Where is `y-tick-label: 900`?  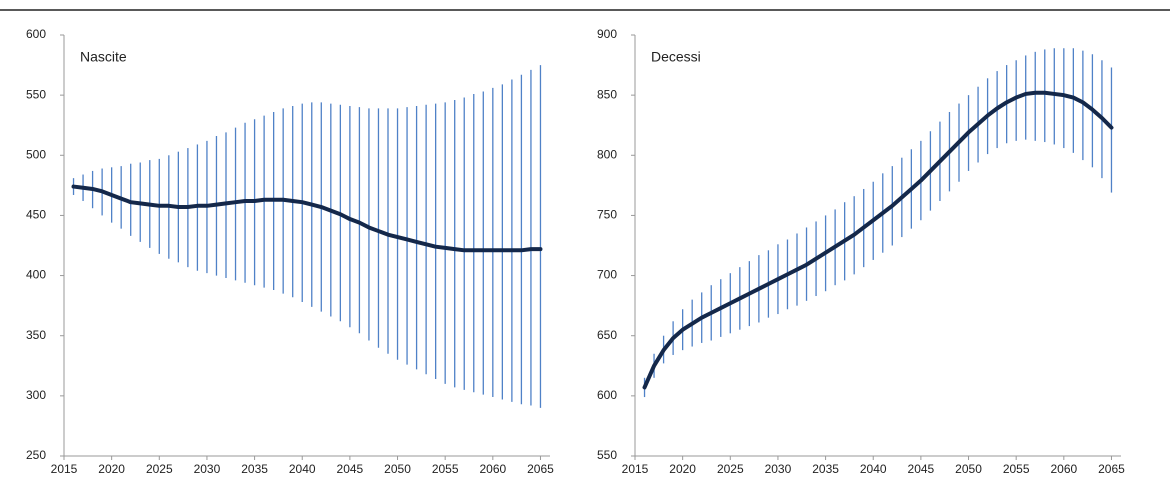
y-tick-label: 900 is located at coordinates (607, 34).